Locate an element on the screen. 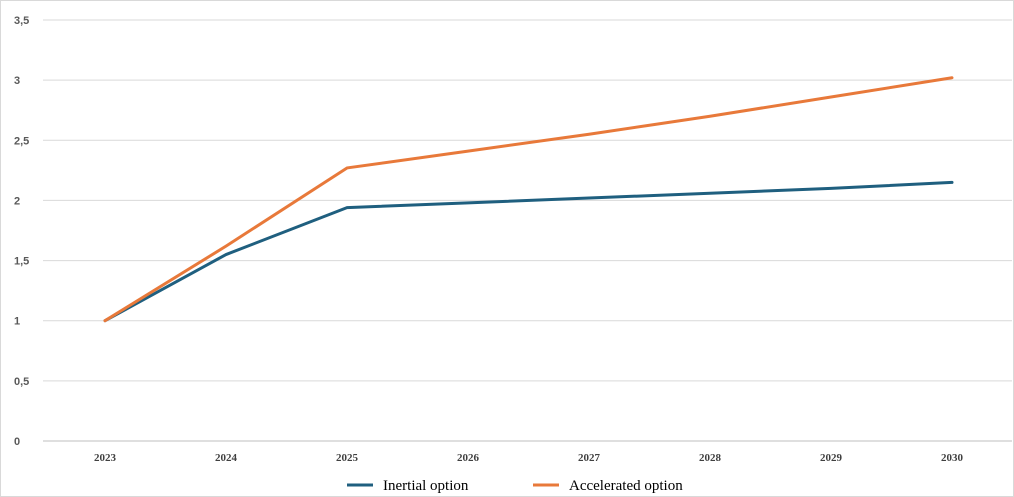 The width and height of the screenshot is (1014, 497). x-tick-label: 2027 is located at coordinates (589, 458).